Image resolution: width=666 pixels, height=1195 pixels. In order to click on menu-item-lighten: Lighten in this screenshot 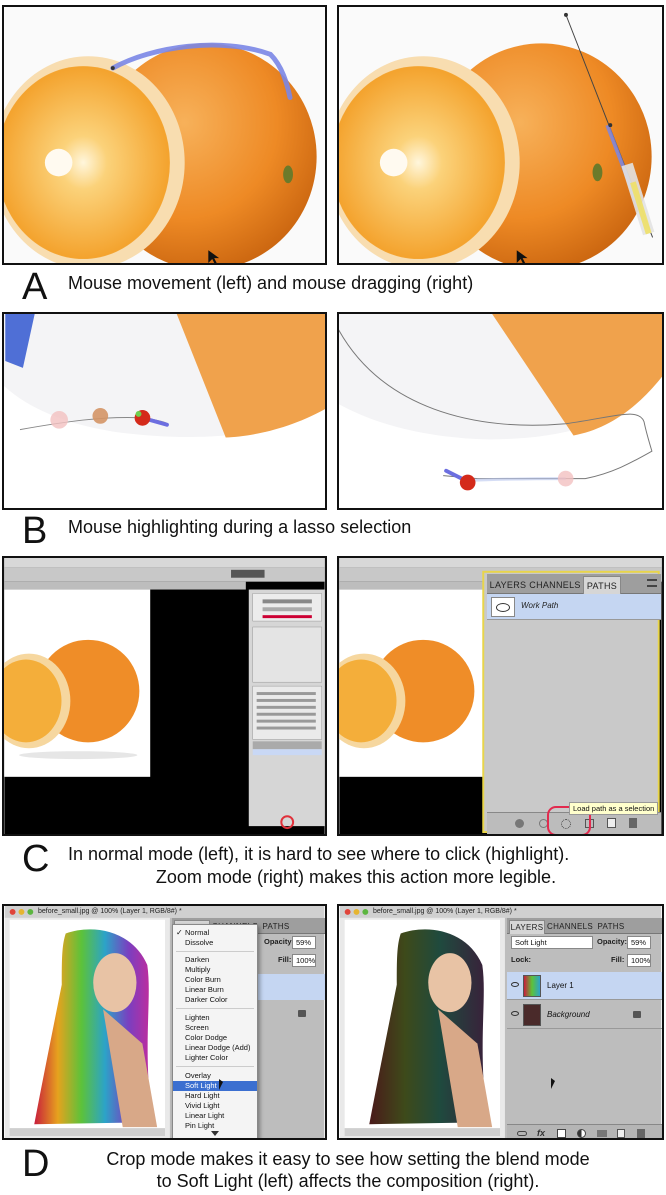, I will do `click(197, 1017)`.